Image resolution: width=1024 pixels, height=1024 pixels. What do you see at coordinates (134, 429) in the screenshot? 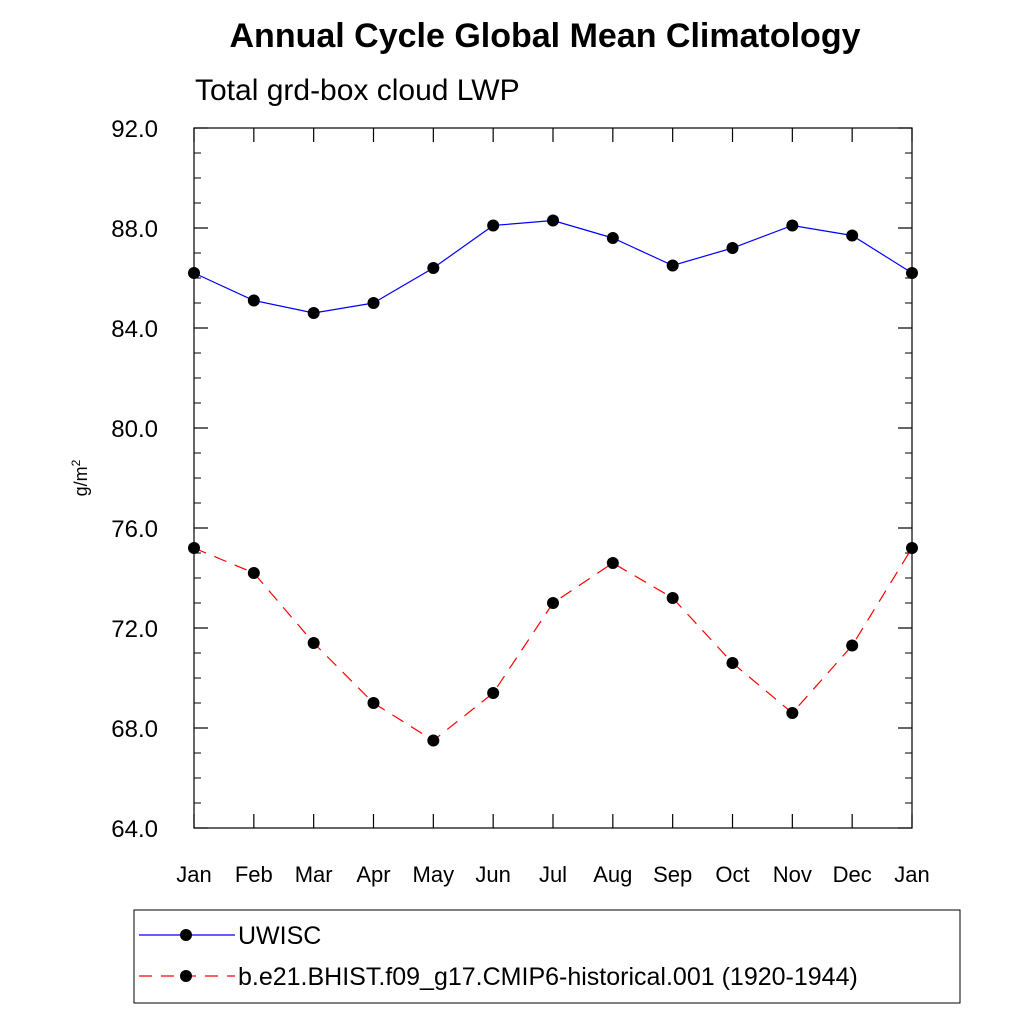
I see `y-tick-label: 80.0` at bounding box center [134, 429].